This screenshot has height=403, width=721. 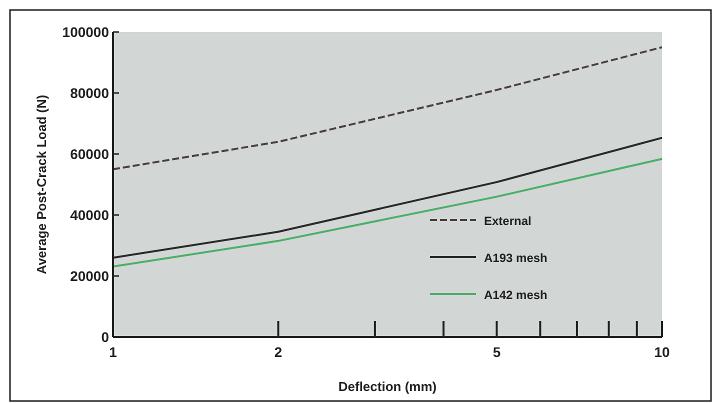 I want to click on y-tick-label: 100000, so click(x=86, y=32).